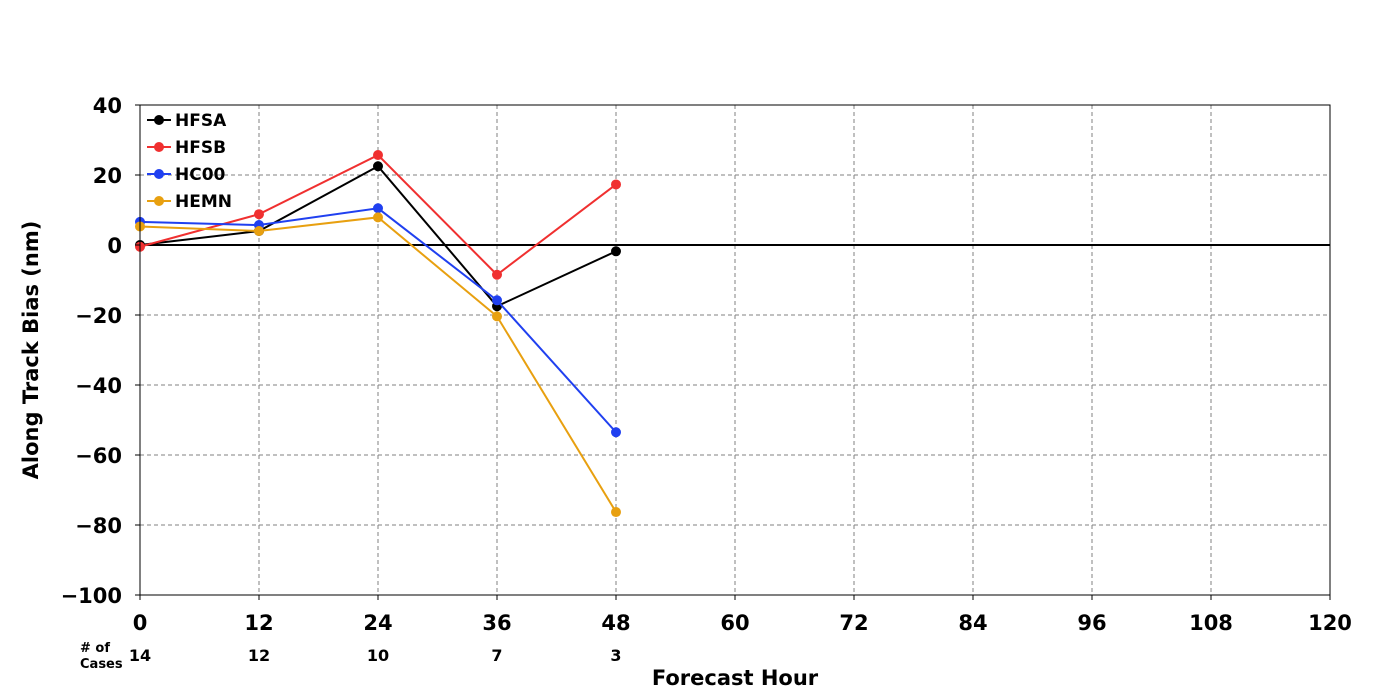  Describe the element at coordinates (107, 176) in the screenshot. I see `y-tick-label: 20` at that location.